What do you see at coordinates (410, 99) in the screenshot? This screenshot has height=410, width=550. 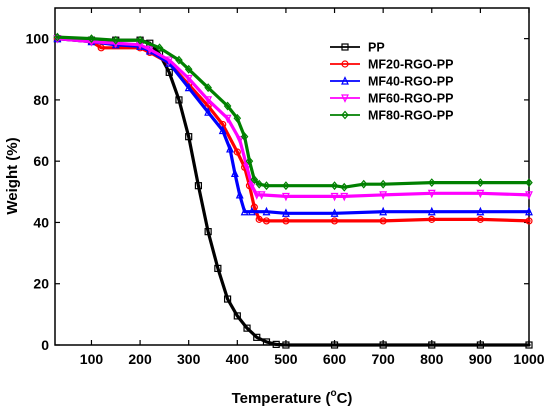 I see `legend-label: MF60-RGO-PP` at bounding box center [410, 99].